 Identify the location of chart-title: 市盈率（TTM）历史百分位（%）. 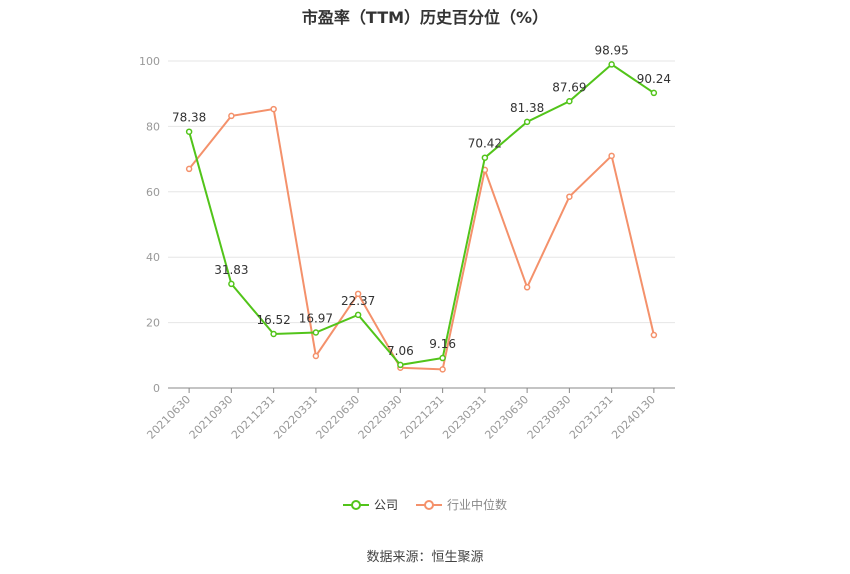
(425, 17).